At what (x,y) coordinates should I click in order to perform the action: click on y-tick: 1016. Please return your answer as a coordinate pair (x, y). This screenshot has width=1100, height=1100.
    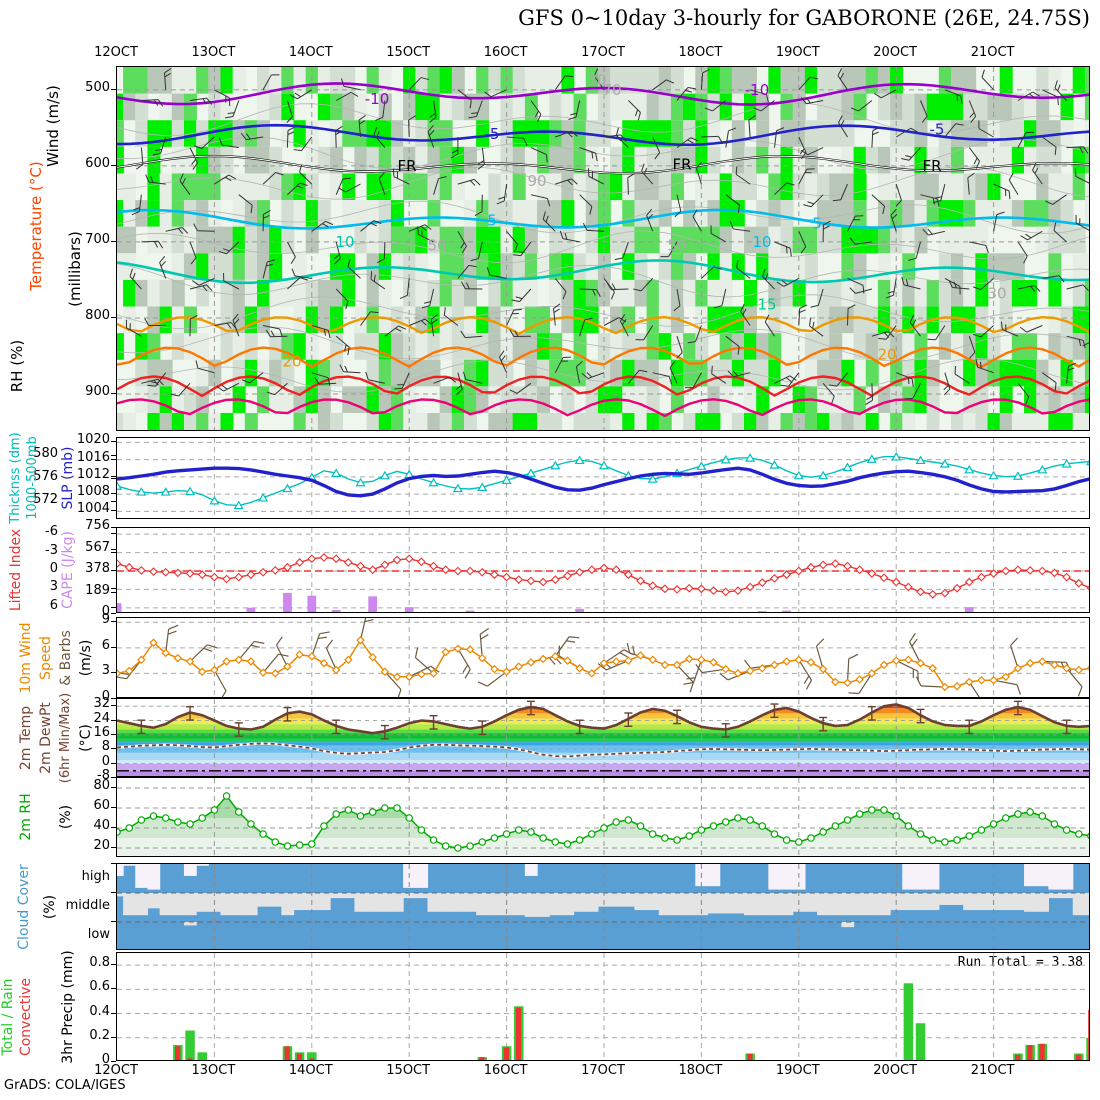
    Looking at the image, I should click on (93, 457).